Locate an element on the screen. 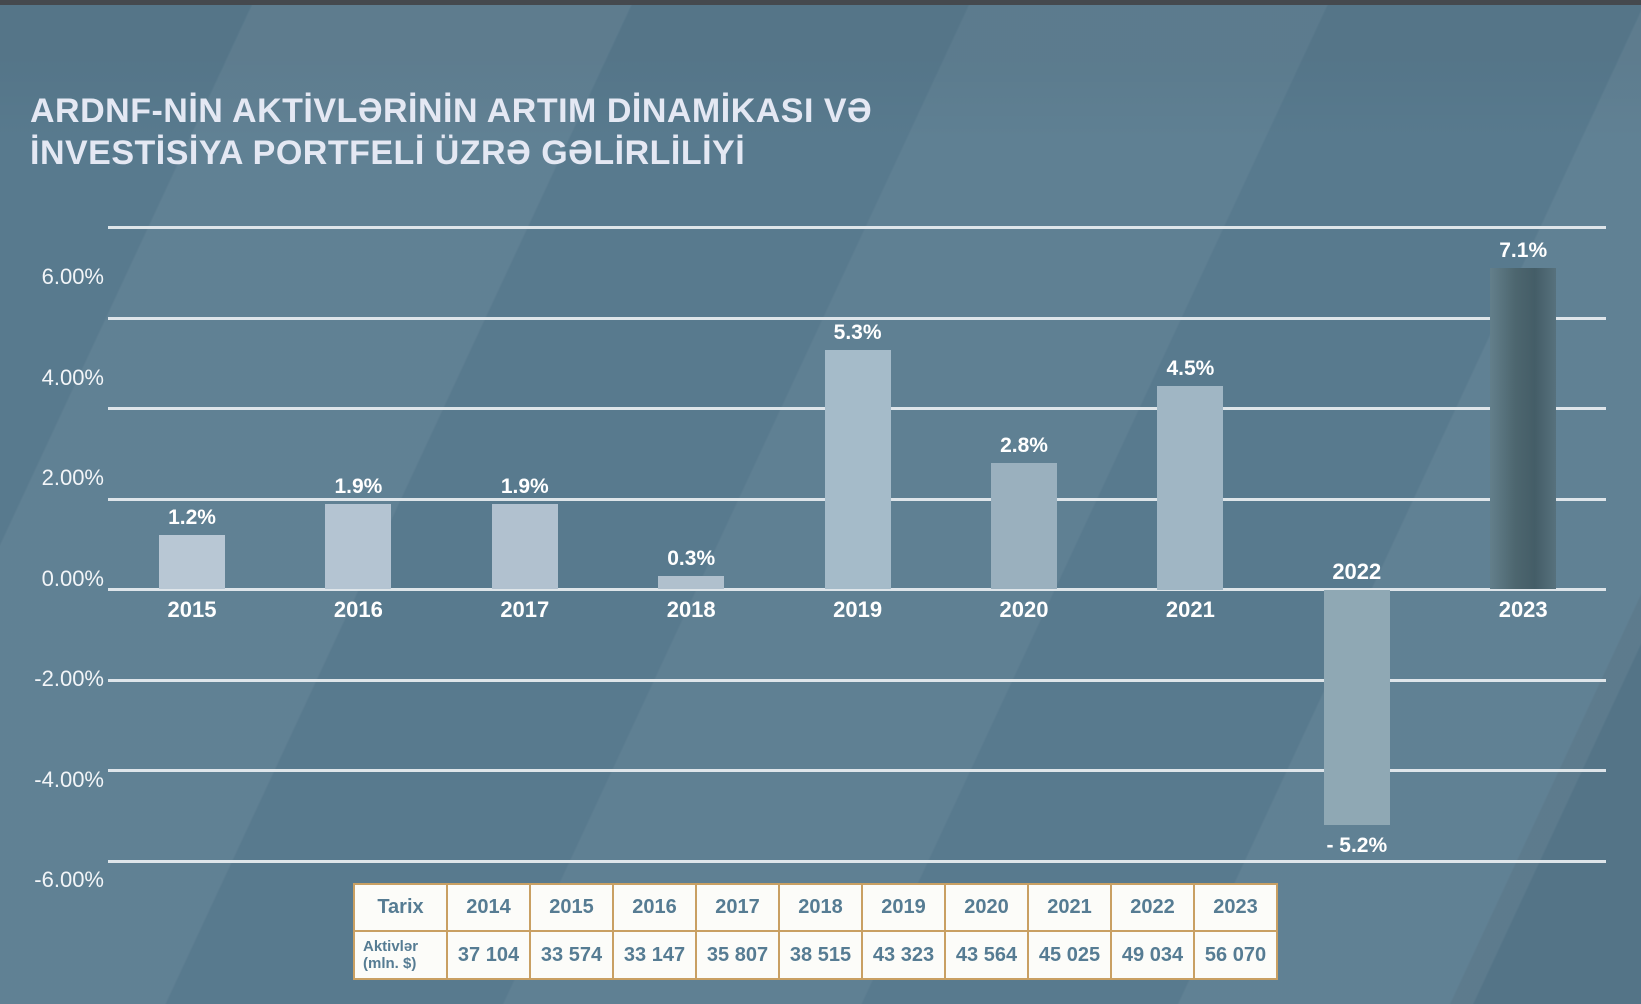  table-year-cell-2014: 2014 is located at coordinates (488, 907).